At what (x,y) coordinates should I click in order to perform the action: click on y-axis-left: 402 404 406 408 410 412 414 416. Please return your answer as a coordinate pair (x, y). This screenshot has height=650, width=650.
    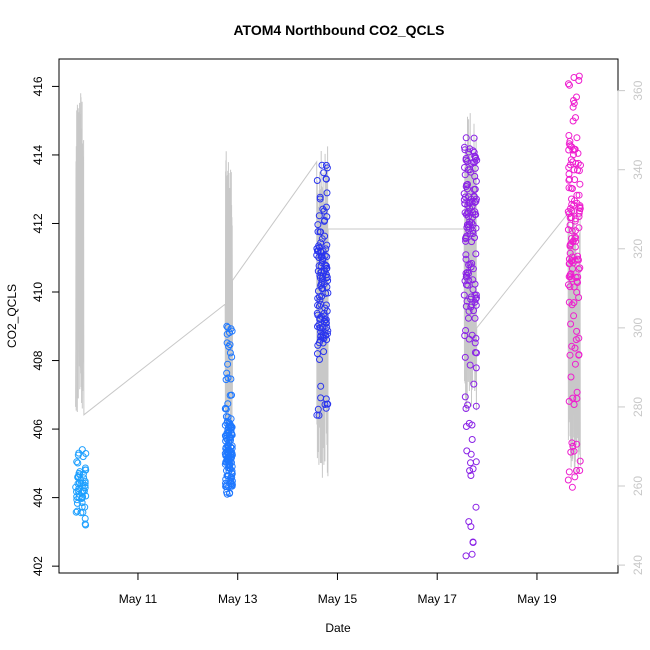
    Looking at the image, I should click on (45, 326).